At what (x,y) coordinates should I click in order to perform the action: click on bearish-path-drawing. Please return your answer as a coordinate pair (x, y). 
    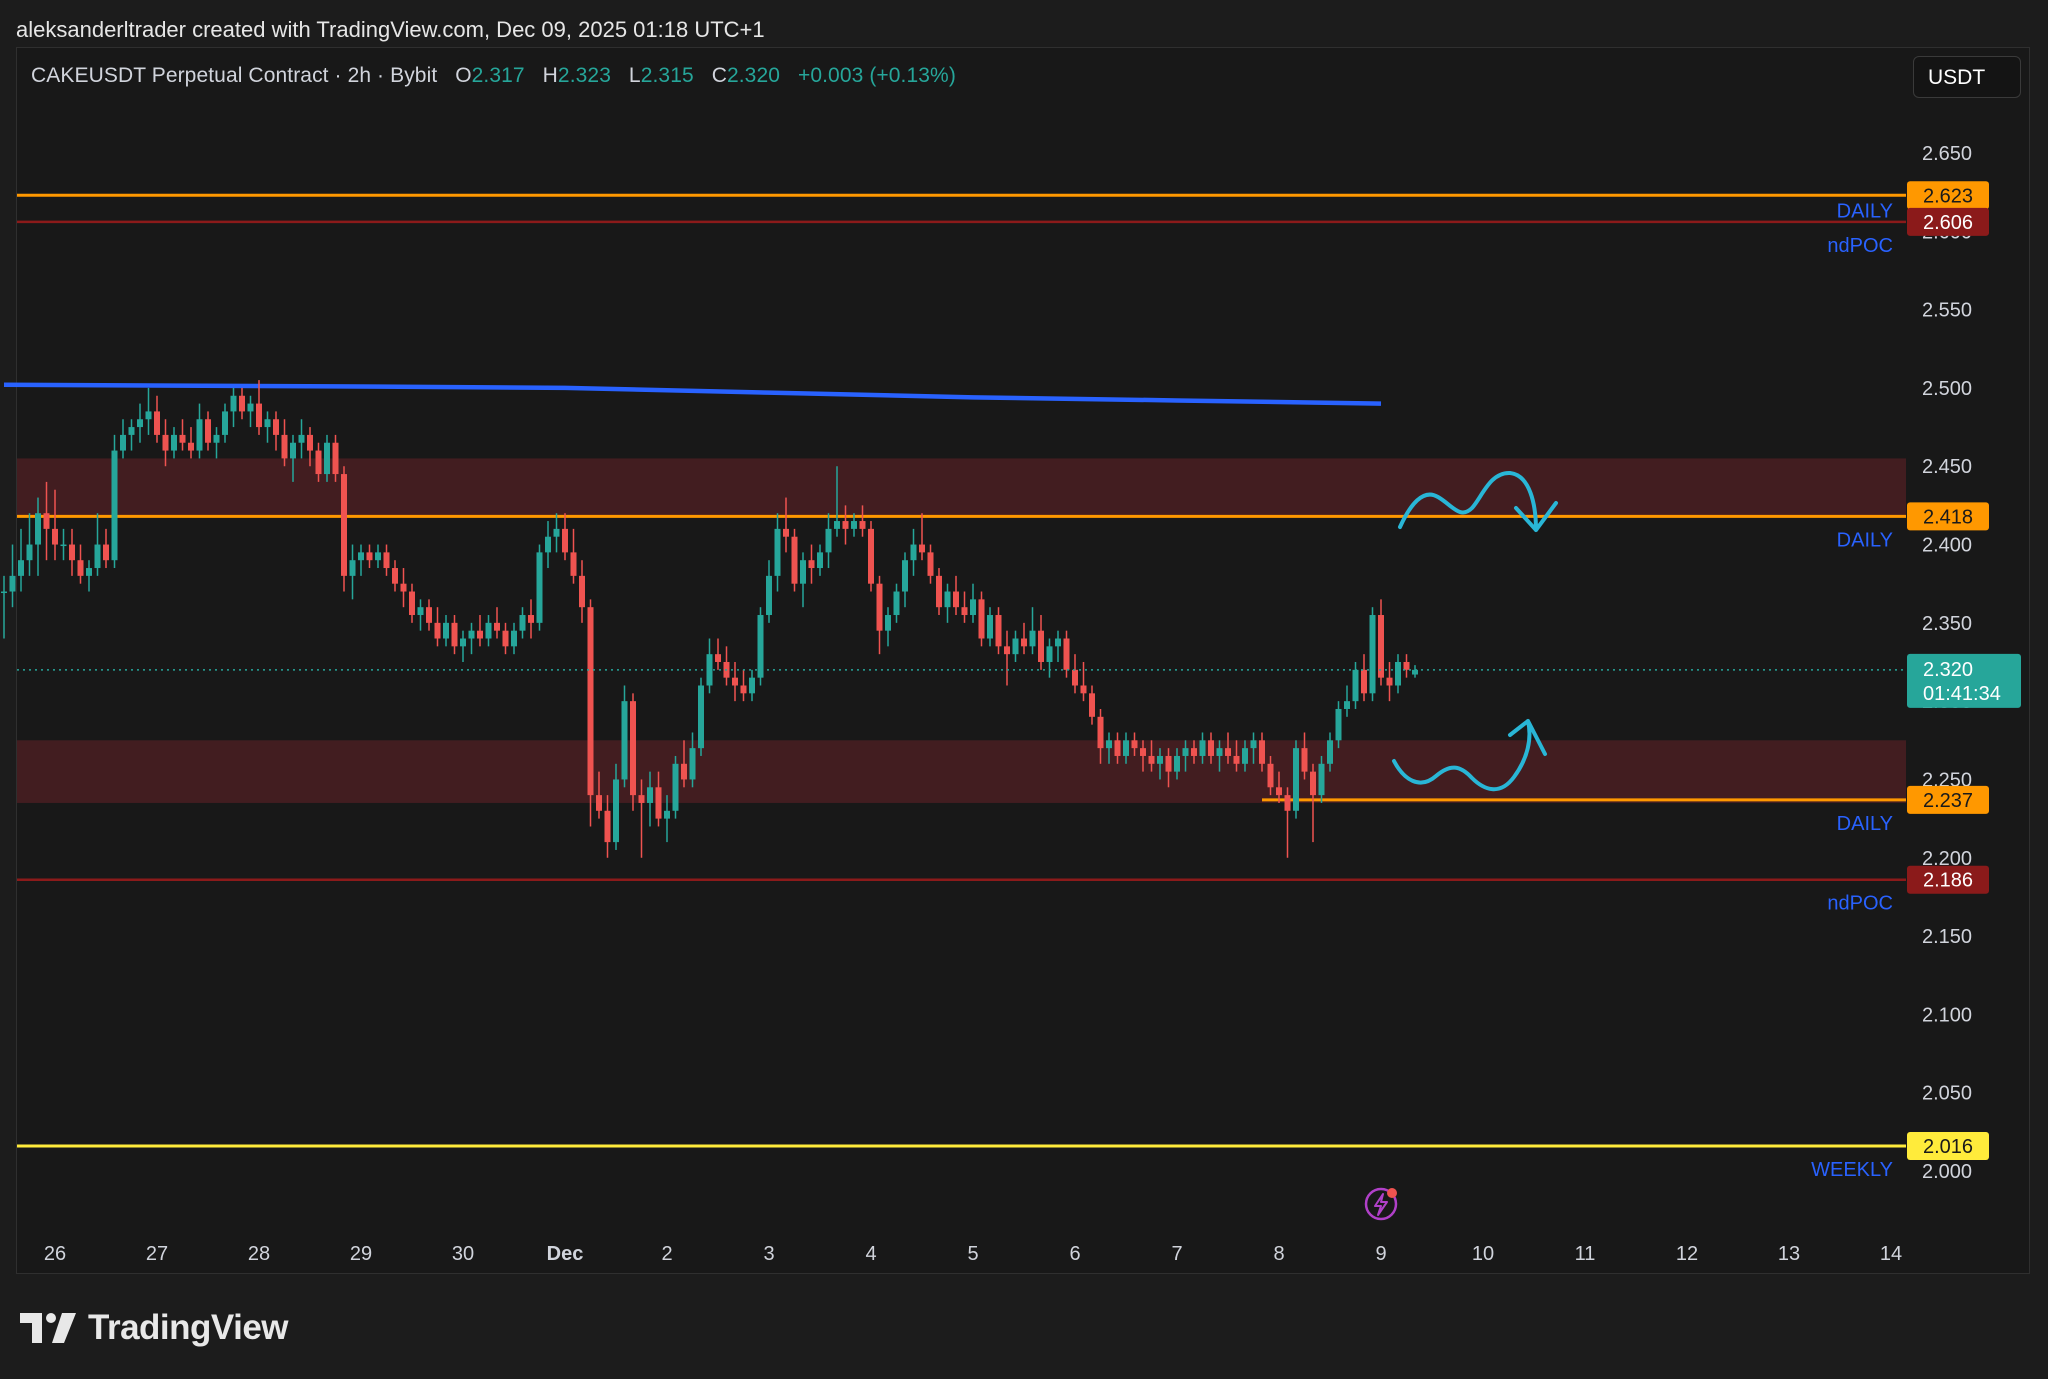
    Looking at the image, I should click on (1478, 501).